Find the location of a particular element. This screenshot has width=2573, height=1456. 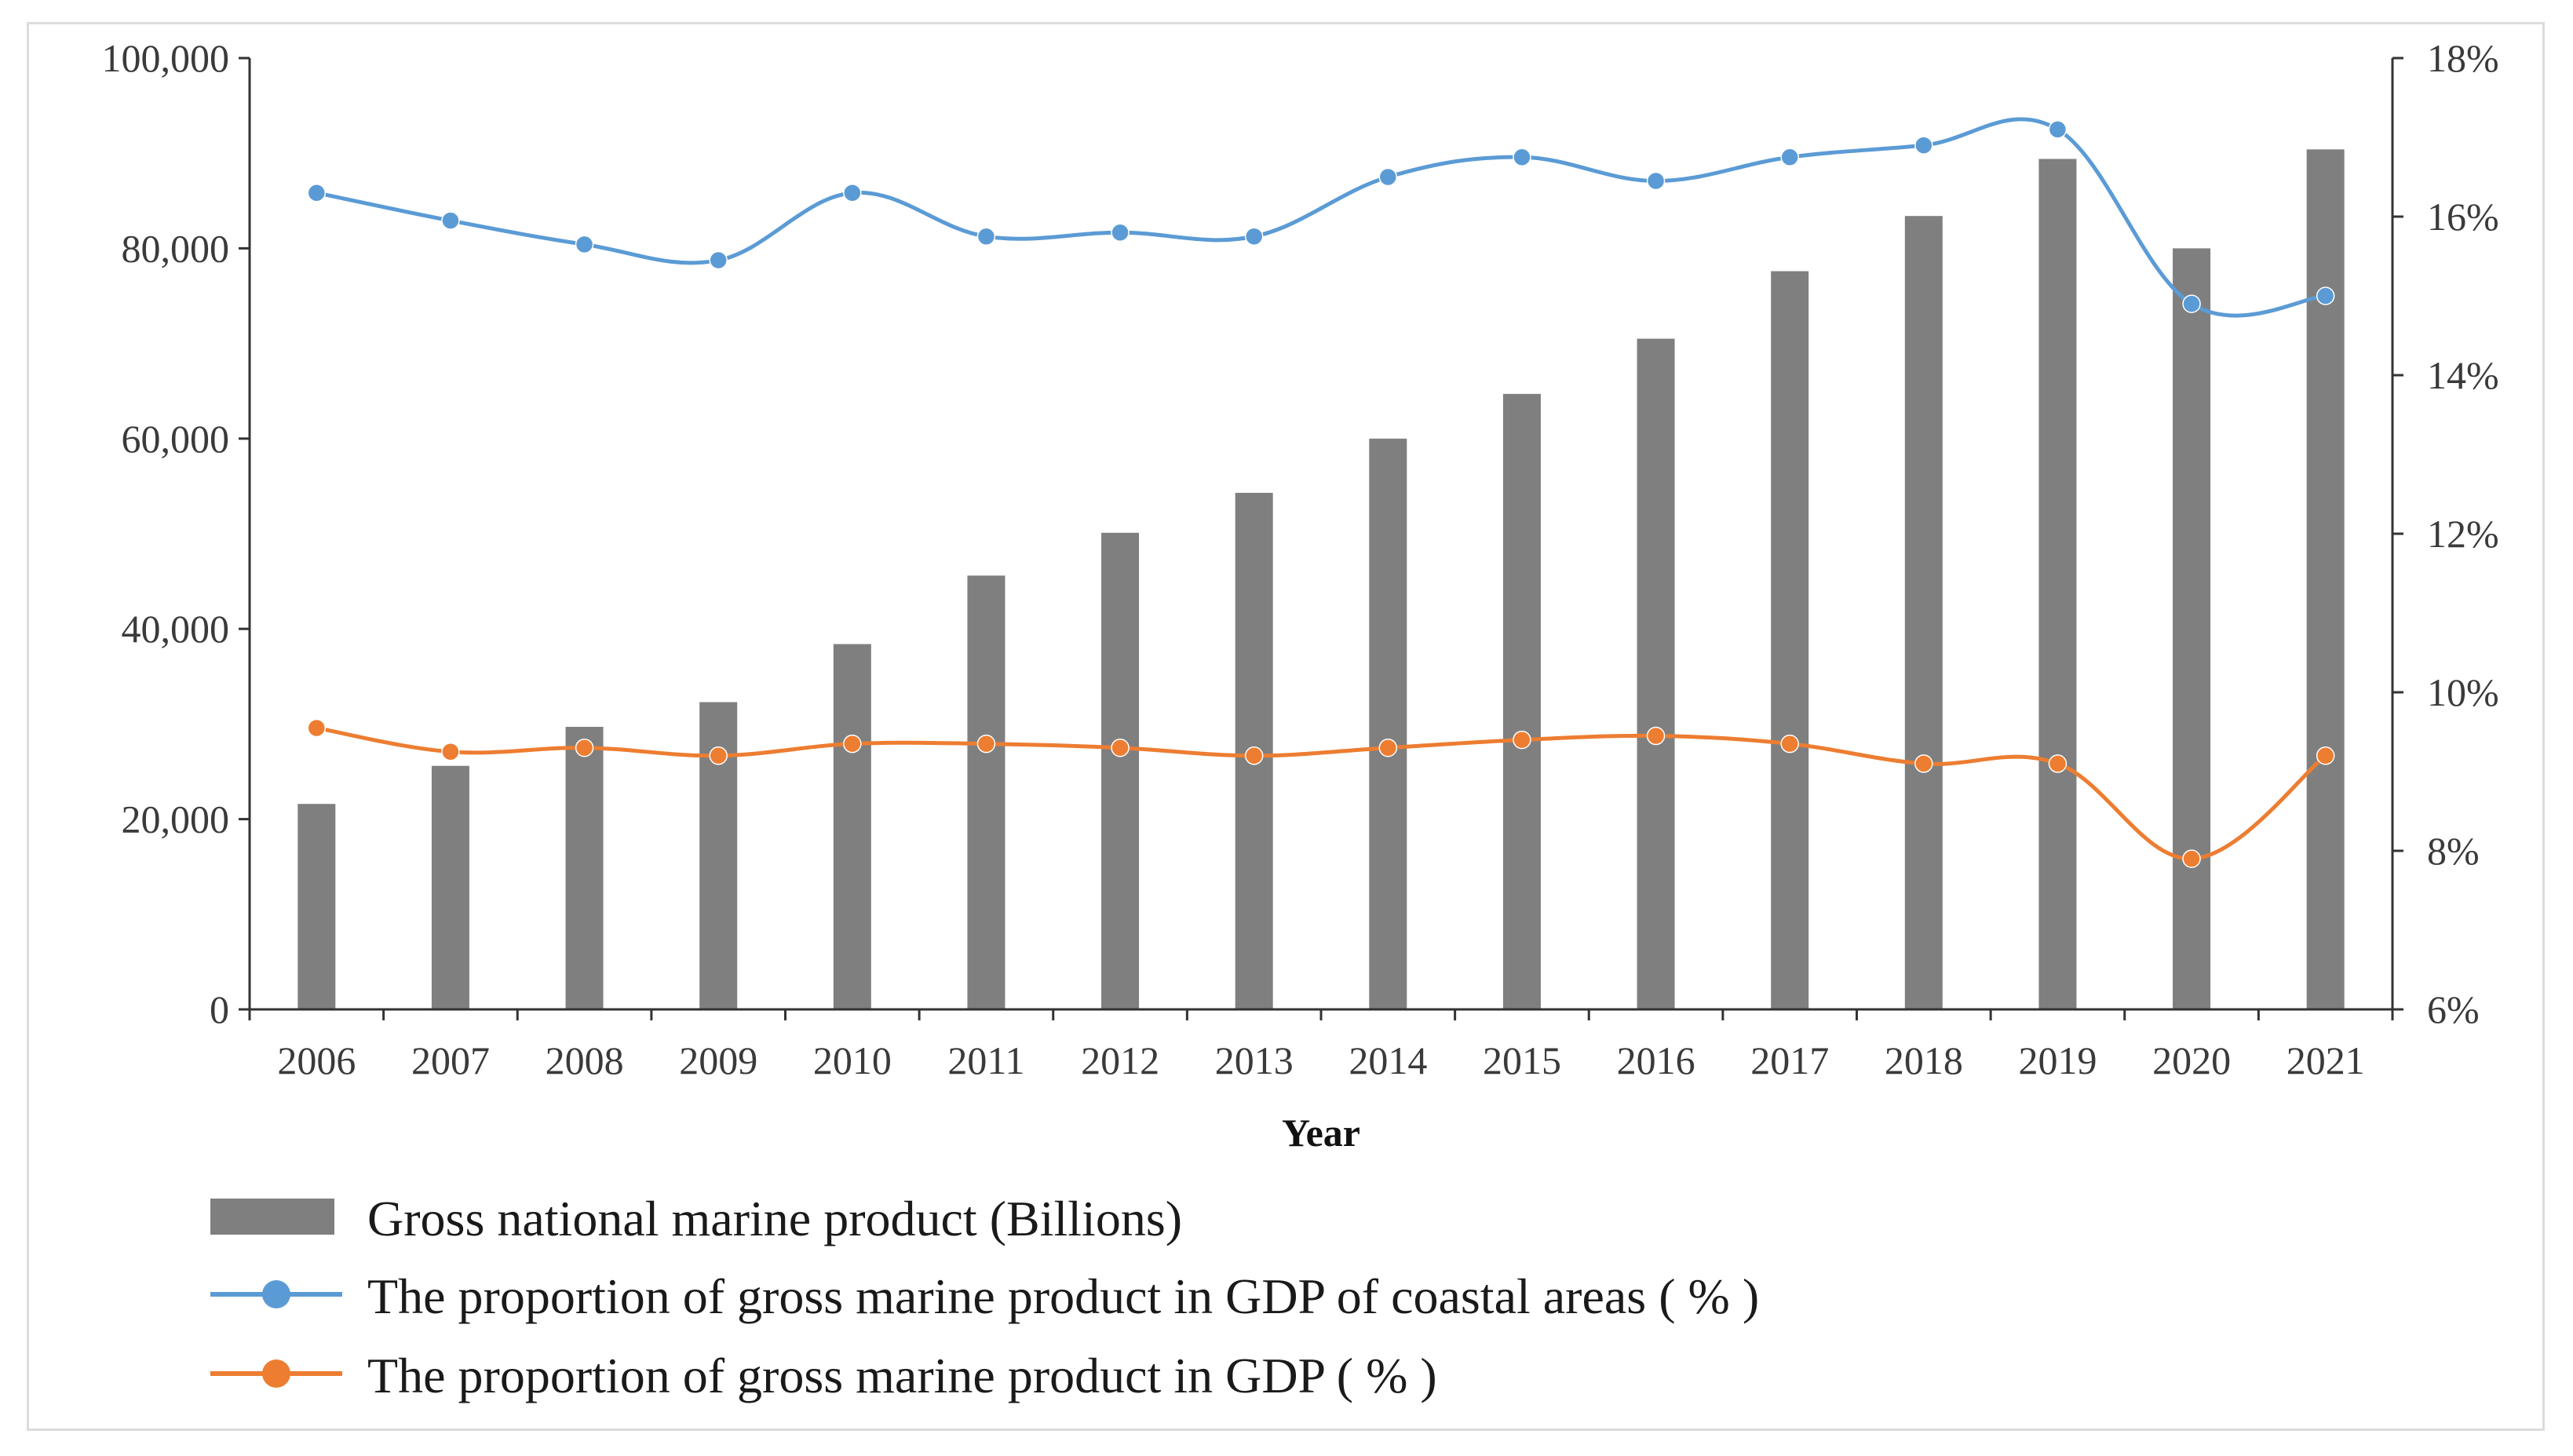

point-coastal-share-2016 is located at coordinates (1656, 181).